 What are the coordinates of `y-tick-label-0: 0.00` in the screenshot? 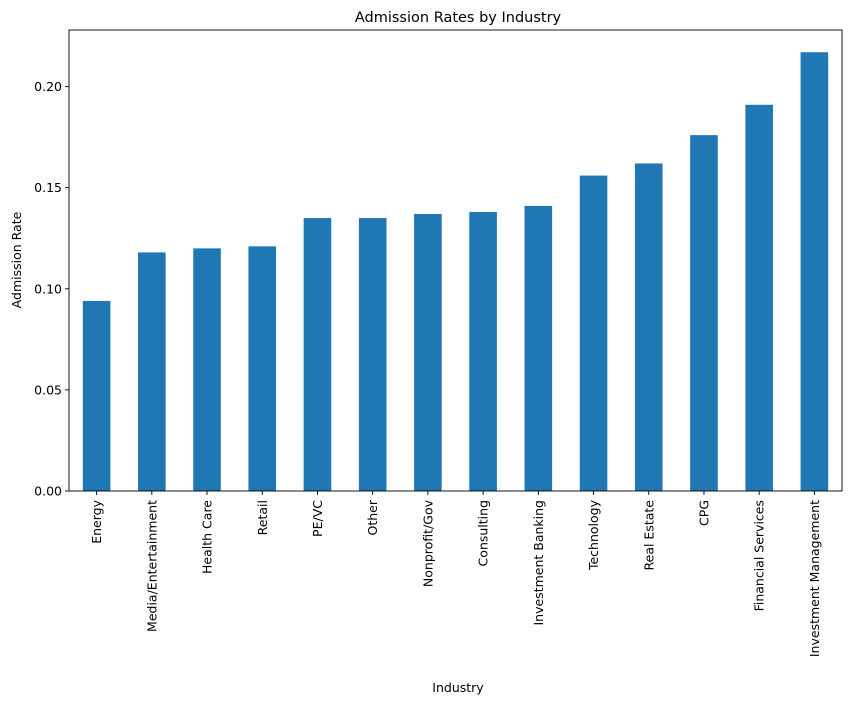 It's located at (48, 491).